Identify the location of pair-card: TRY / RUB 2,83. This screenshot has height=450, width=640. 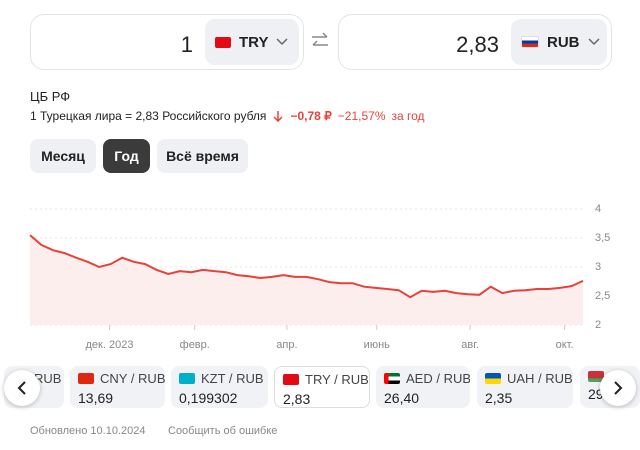
(322, 387).